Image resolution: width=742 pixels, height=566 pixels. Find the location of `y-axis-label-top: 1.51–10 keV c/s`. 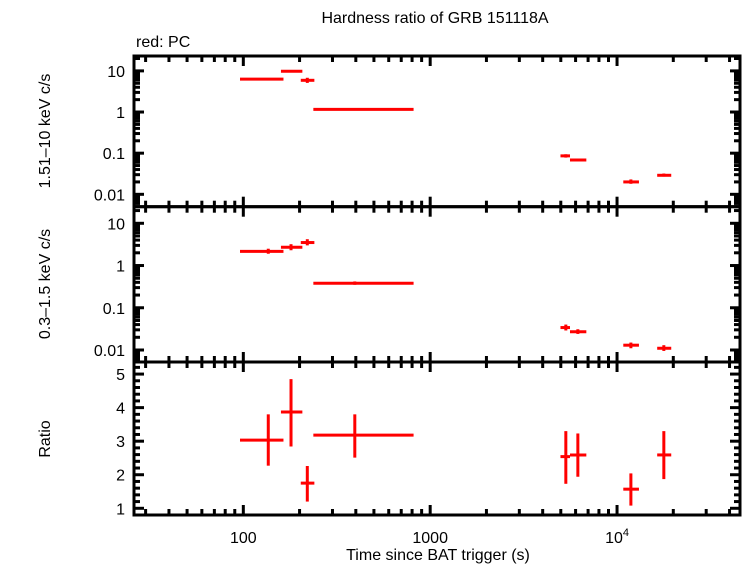

y-axis-label-top: 1.51–10 keV c/s is located at coordinates (45, 131).